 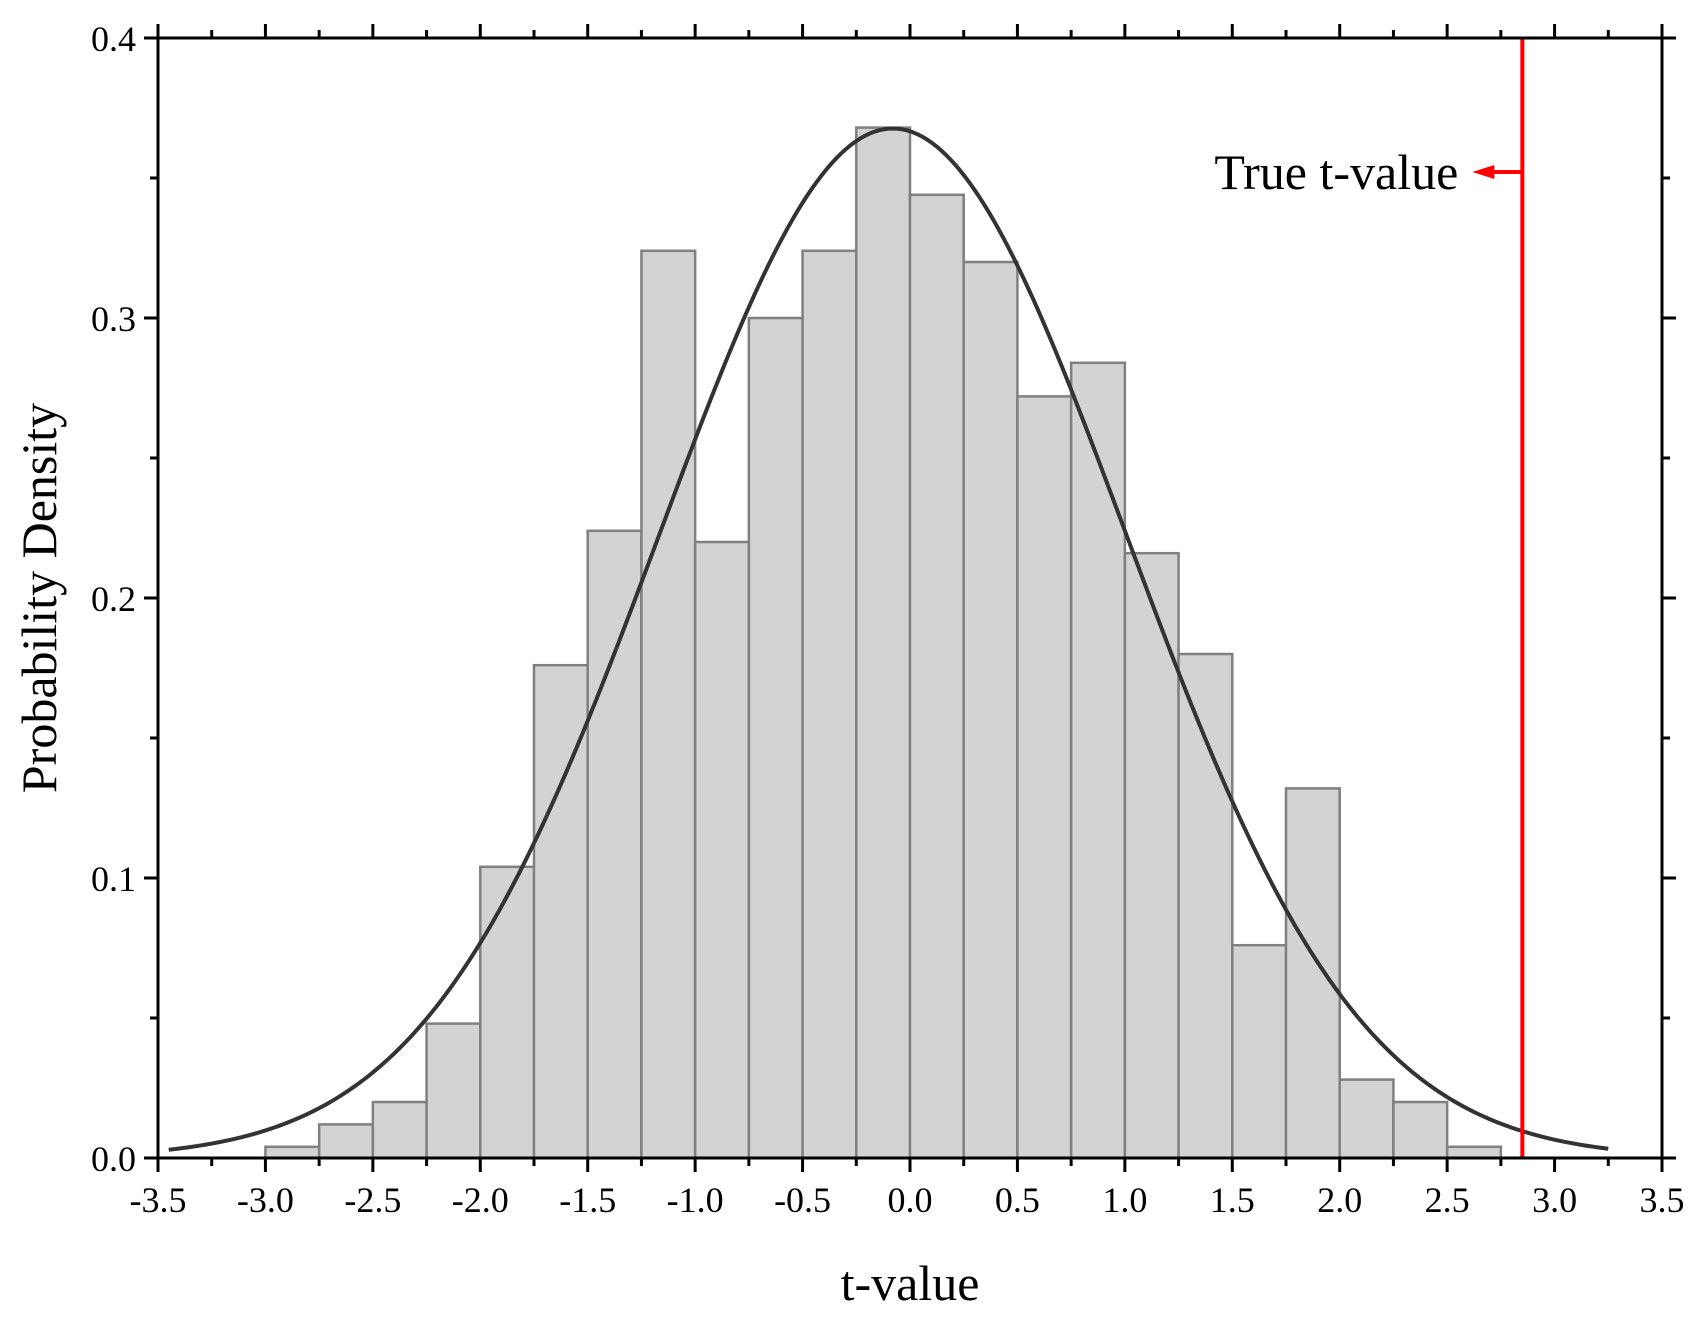 I want to click on y-tick-label: 0.2, so click(x=113, y=599).